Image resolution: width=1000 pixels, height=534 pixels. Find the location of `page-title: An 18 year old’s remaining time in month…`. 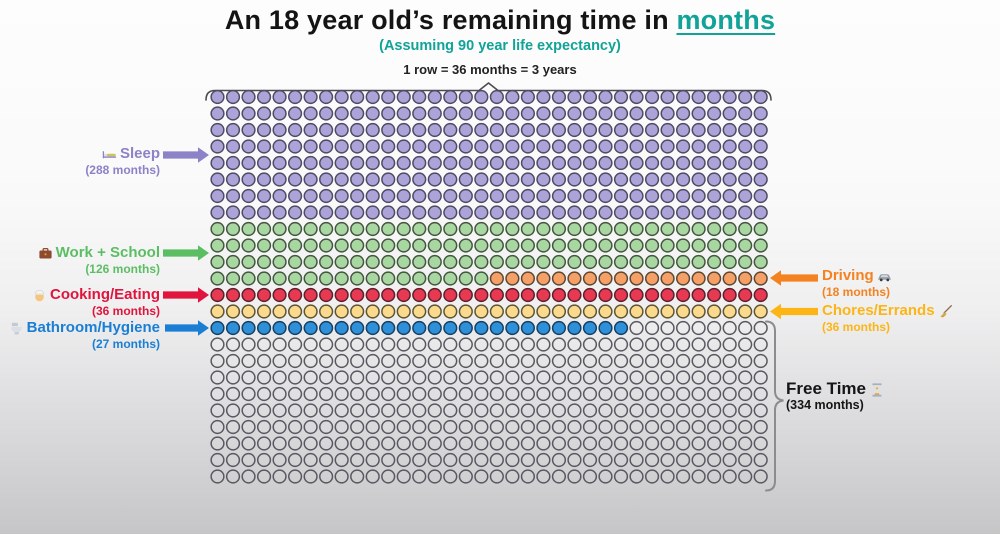

page-title: An 18 year old’s remaining time in month… is located at coordinates (500, 20).